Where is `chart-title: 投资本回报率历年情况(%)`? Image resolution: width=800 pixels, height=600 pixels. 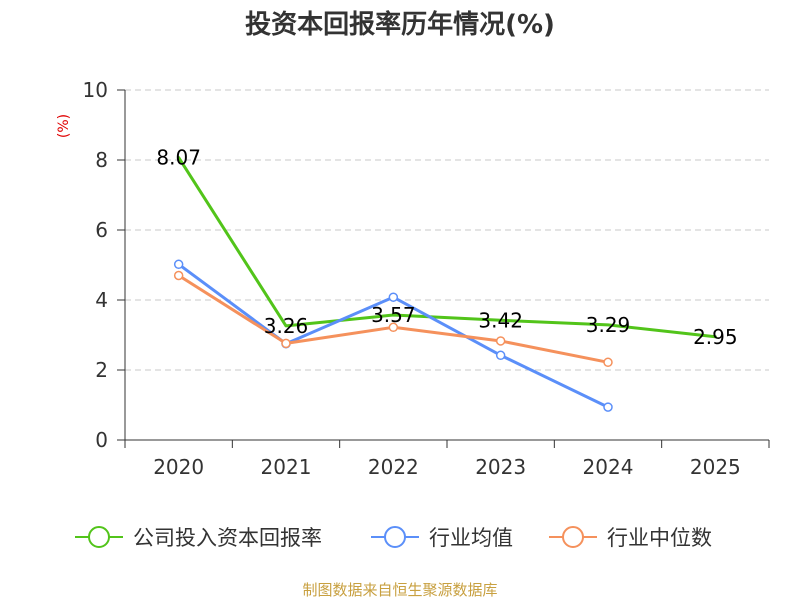
chart-title: 投资本回报率历年情况(%) is located at coordinates (400, 24).